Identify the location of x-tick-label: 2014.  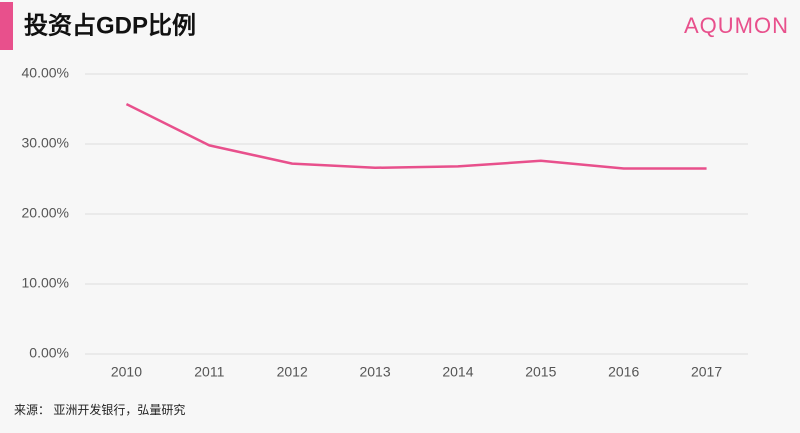
(457, 372).